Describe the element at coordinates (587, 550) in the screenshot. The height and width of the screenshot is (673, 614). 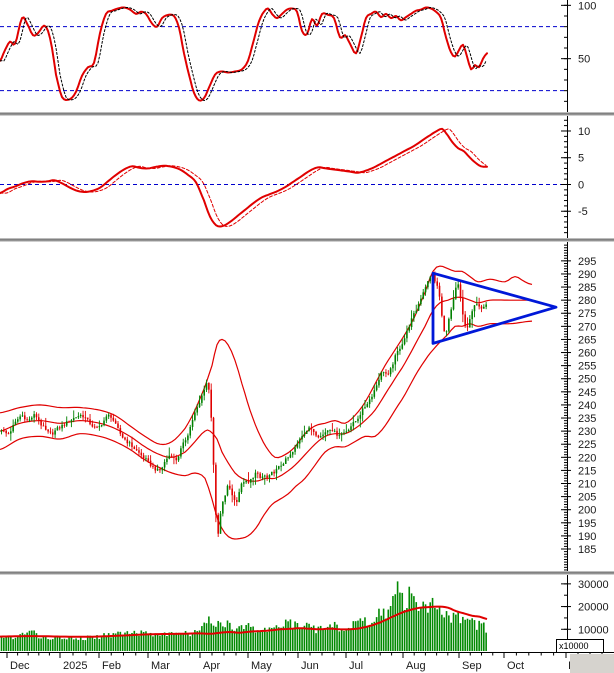
I see `y-tick-label: 185` at that location.